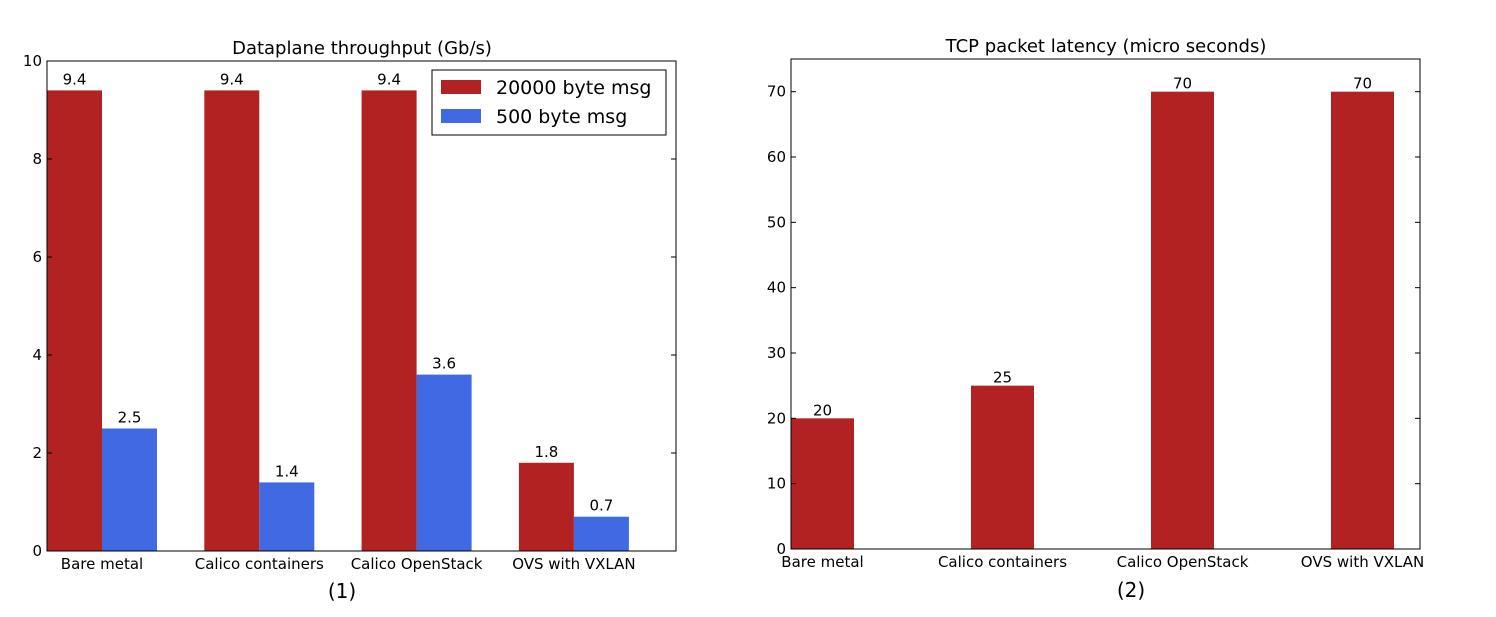 The height and width of the screenshot is (617, 1496). I want to click on bar-value-label: 2.5, so click(130, 418).